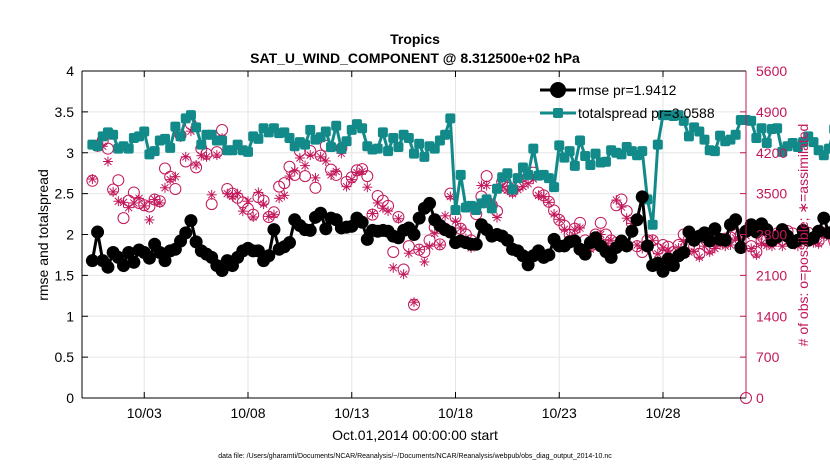 Image resolution: width=830 pixels, height=475 pixels. Describe the element at coordinates (43, 235) in the screenshot. I see `y-axis-label: rmse and totalspread` at that location.